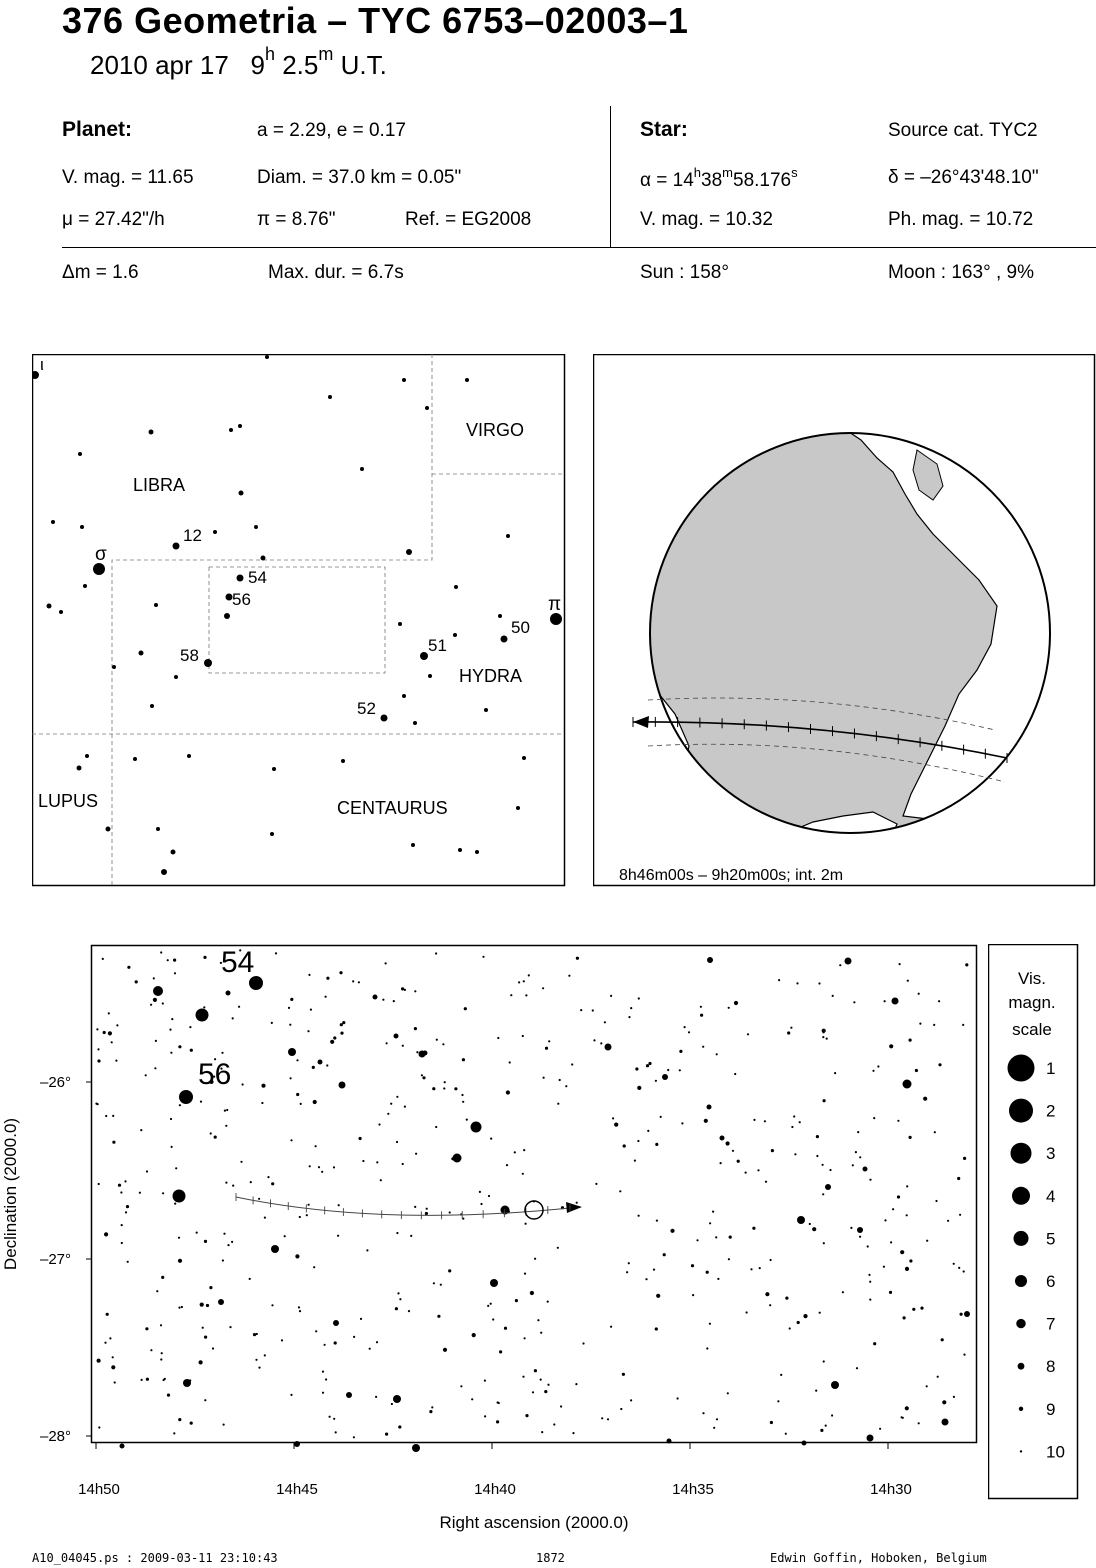  What do you see at coordinates (878, 1558) in the screenshot?
I see `footer-author: Edwin Goffin, Hoboken, Belgium` at bounding box center [878, 1558].